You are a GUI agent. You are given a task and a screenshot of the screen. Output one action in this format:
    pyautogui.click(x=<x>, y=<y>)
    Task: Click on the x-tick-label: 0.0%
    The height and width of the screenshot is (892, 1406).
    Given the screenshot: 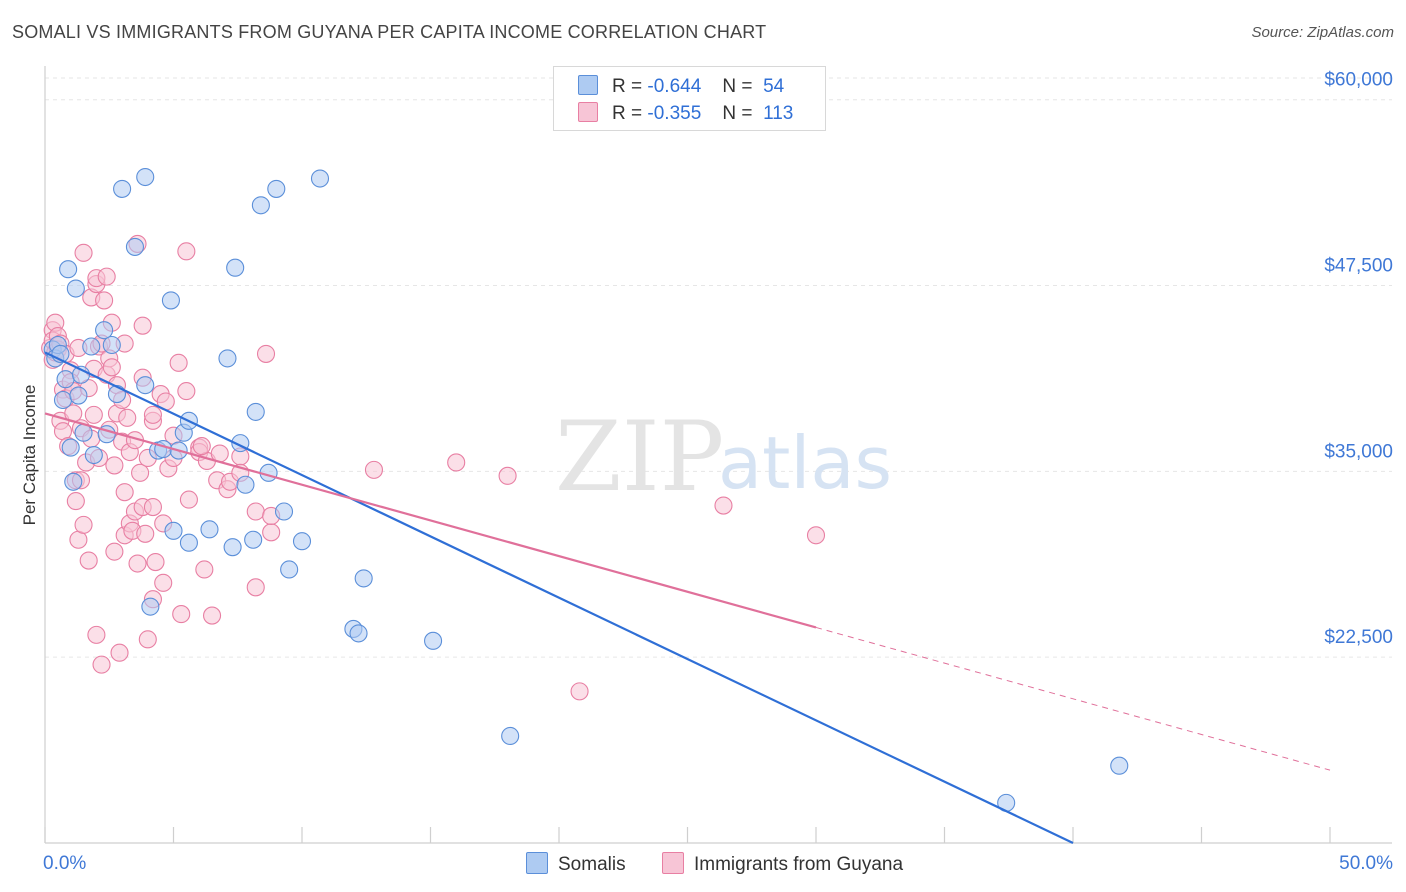 What is the action you would take?
    pyautogui.click(x=64, y=863)
    